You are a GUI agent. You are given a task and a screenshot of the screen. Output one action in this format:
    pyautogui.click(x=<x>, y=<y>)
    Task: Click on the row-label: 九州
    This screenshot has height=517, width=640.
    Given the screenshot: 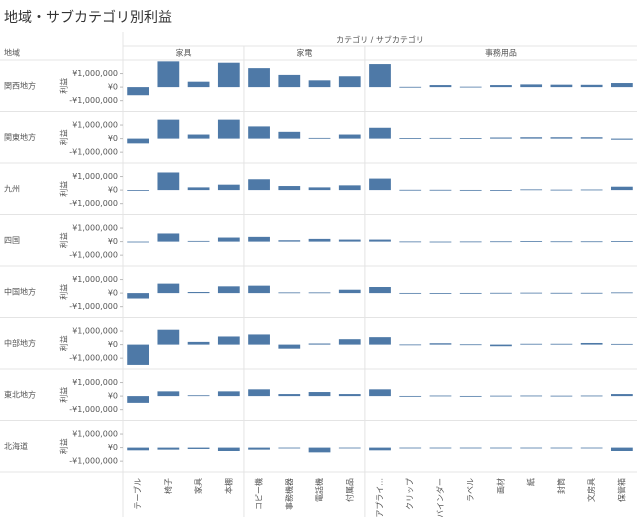 What is the action you would take?
    pyautogui.click(x=12, y=188)
    